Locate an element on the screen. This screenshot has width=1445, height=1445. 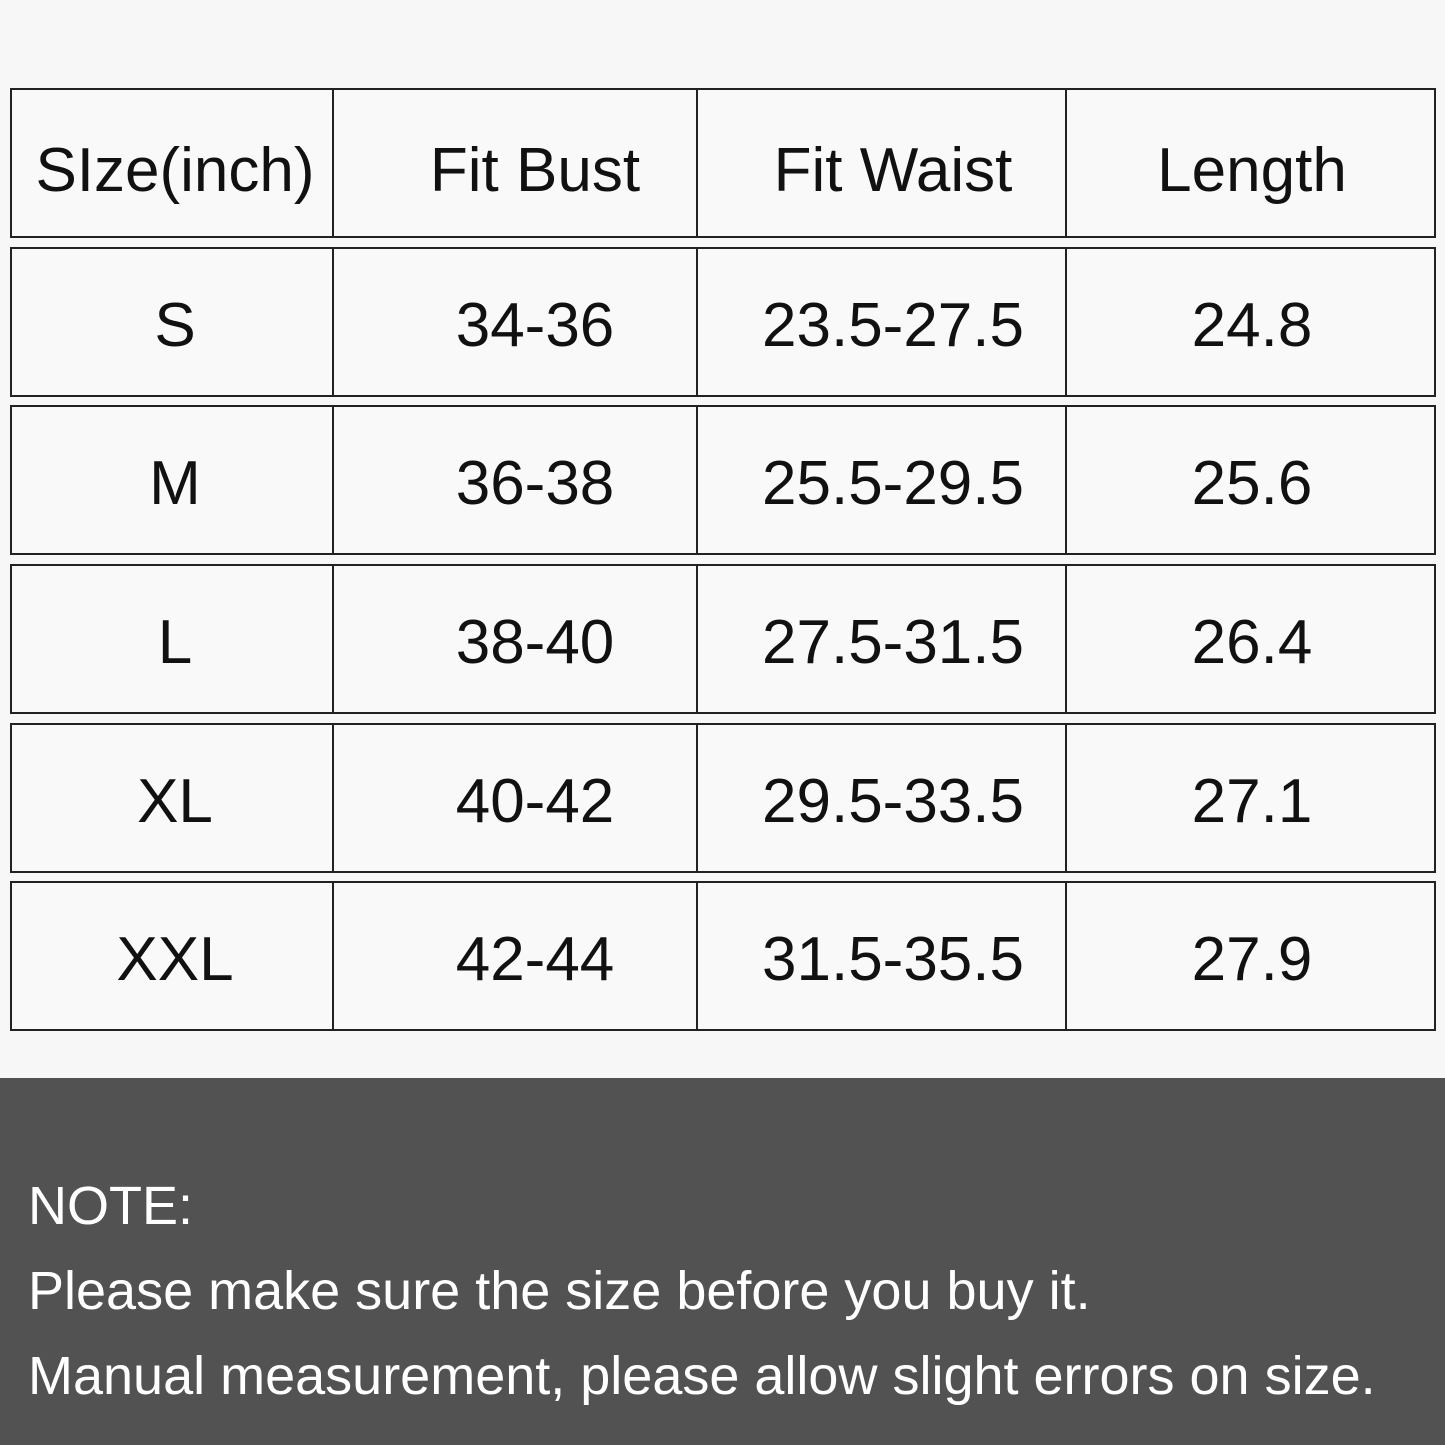
cell-text: 27.9 is located at coordinates (1252, 959).